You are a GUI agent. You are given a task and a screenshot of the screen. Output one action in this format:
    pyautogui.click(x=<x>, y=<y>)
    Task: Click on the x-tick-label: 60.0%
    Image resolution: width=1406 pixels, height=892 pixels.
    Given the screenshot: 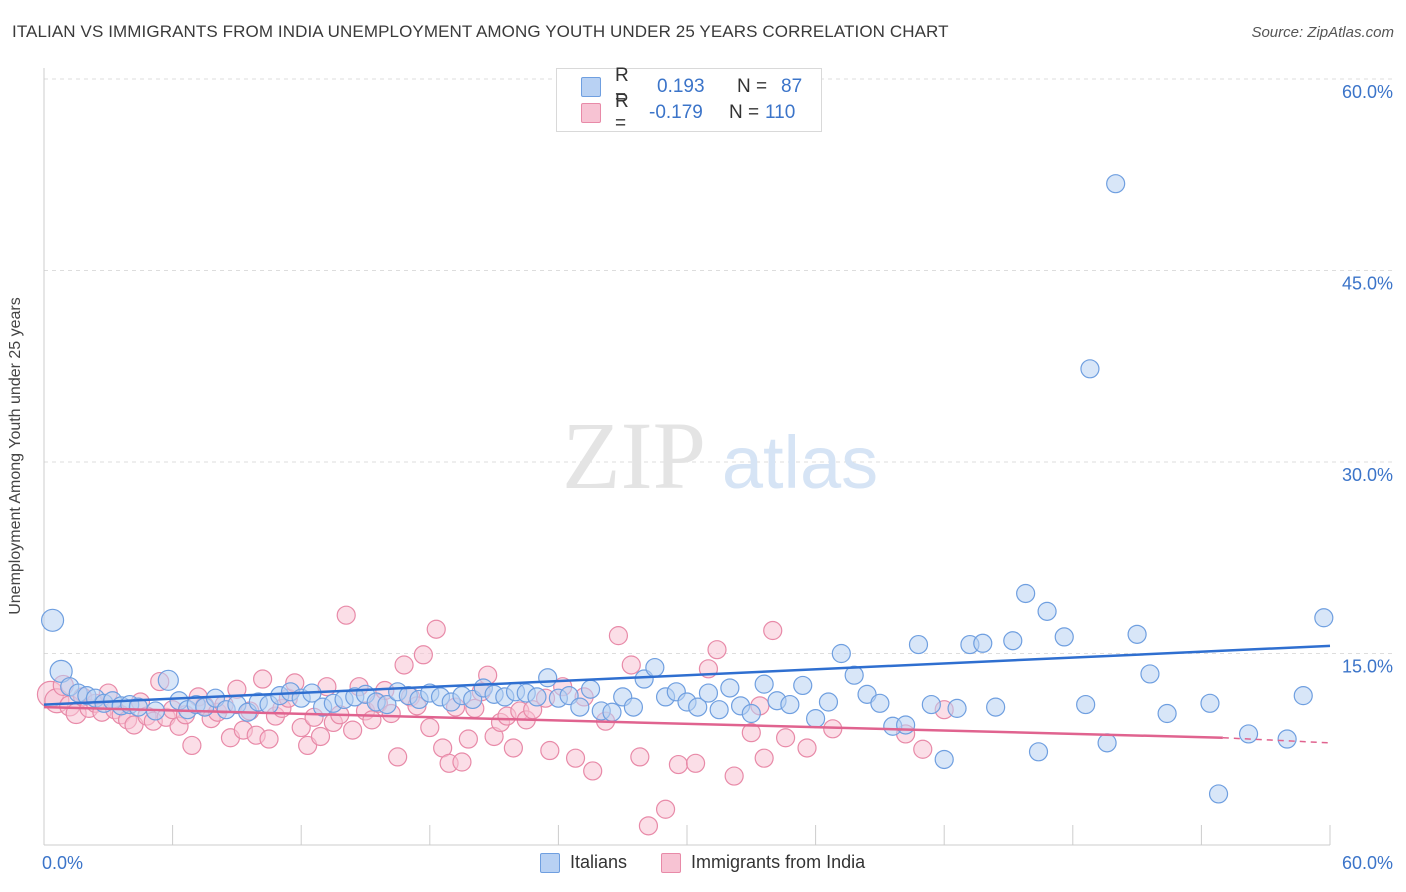 What is the action you would take?
    pyautogui.click(x=1367, y=863)
    